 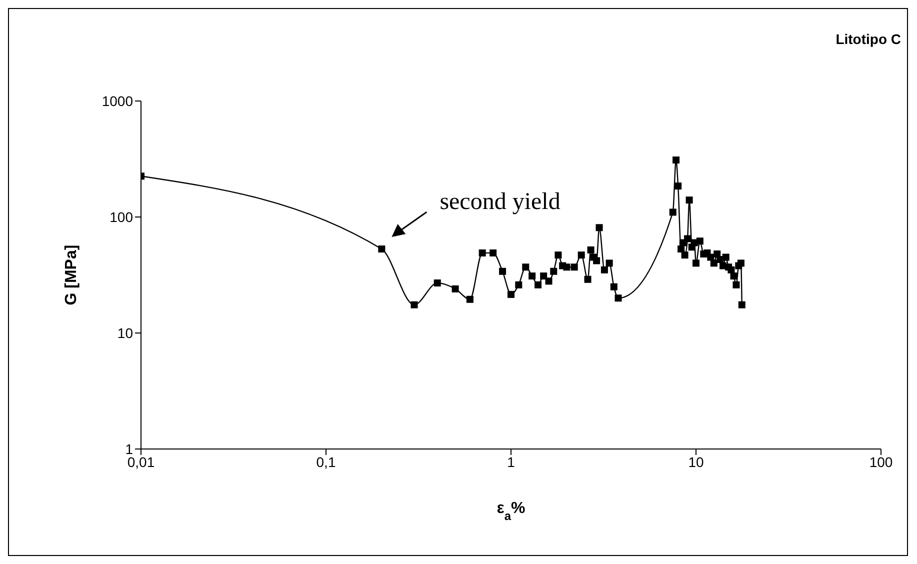 I want to click on x-tick-label: 100, so click(x=881, y=462).